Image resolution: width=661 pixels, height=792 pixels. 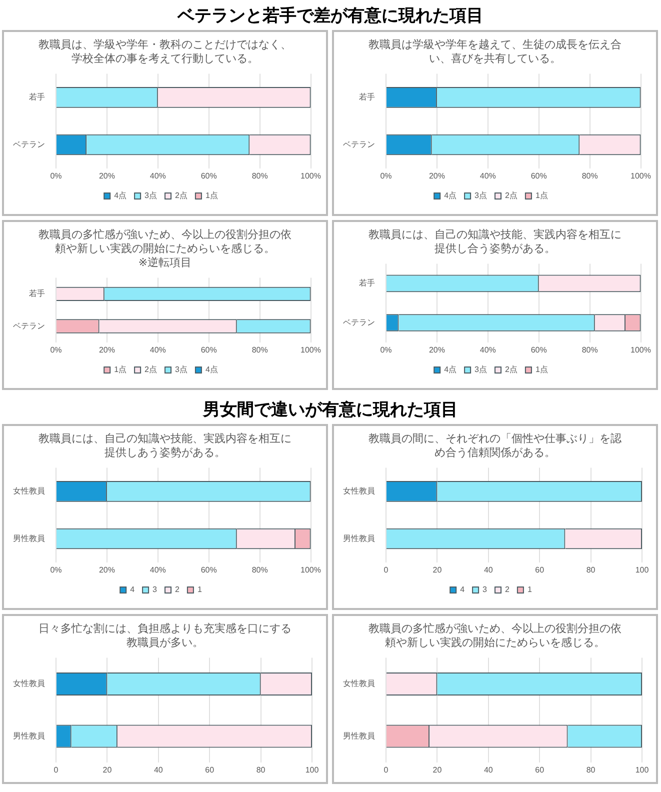 I want to click on text: 男女間で違いが有意に現れた項目, so click(x=330, y=410).